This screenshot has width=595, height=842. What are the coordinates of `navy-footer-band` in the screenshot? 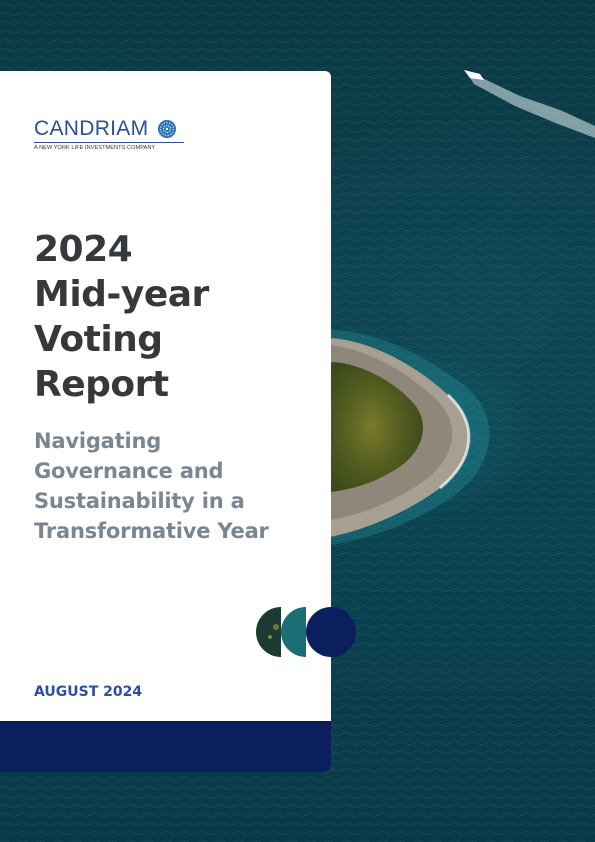 It's located at (165, 746).